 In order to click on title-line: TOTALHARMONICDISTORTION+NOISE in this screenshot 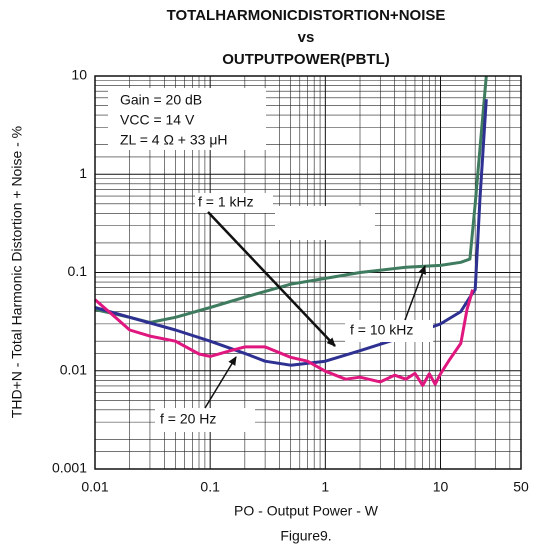, I will do `click(306, 15)`.